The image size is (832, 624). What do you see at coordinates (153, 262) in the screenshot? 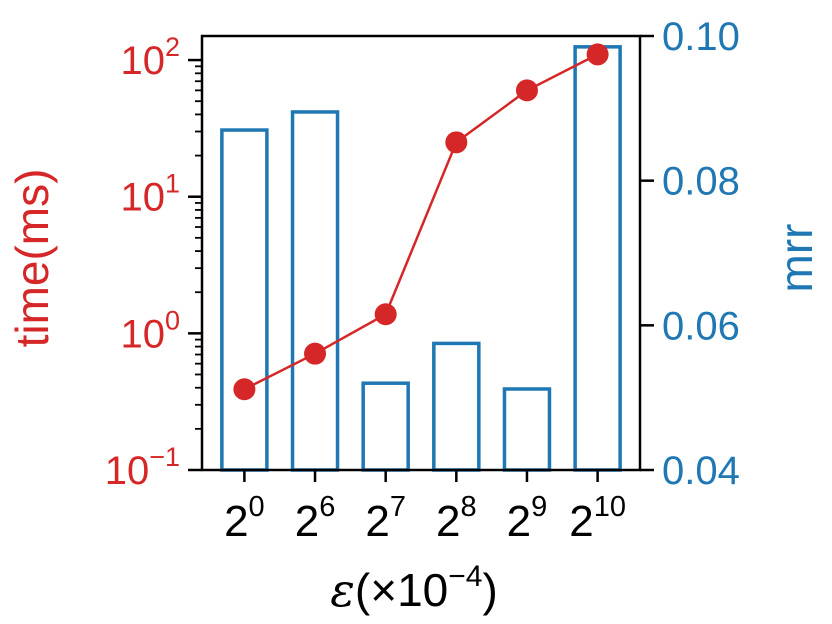
I see `left-axis: 10⁻¹ 10⁰ 10¹ 10²` at bounding box center [153, 262].